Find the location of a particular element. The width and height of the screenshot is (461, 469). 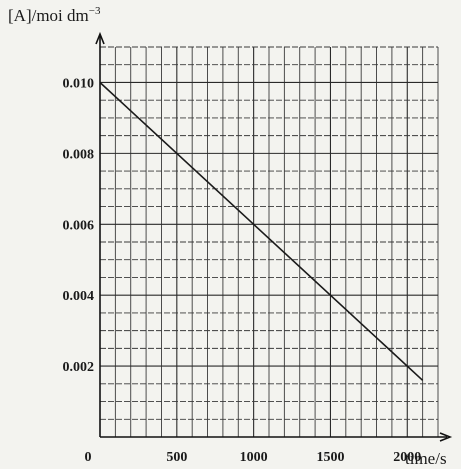

y-axis-label-superscript: −3 is located at coordinates (95, 11).